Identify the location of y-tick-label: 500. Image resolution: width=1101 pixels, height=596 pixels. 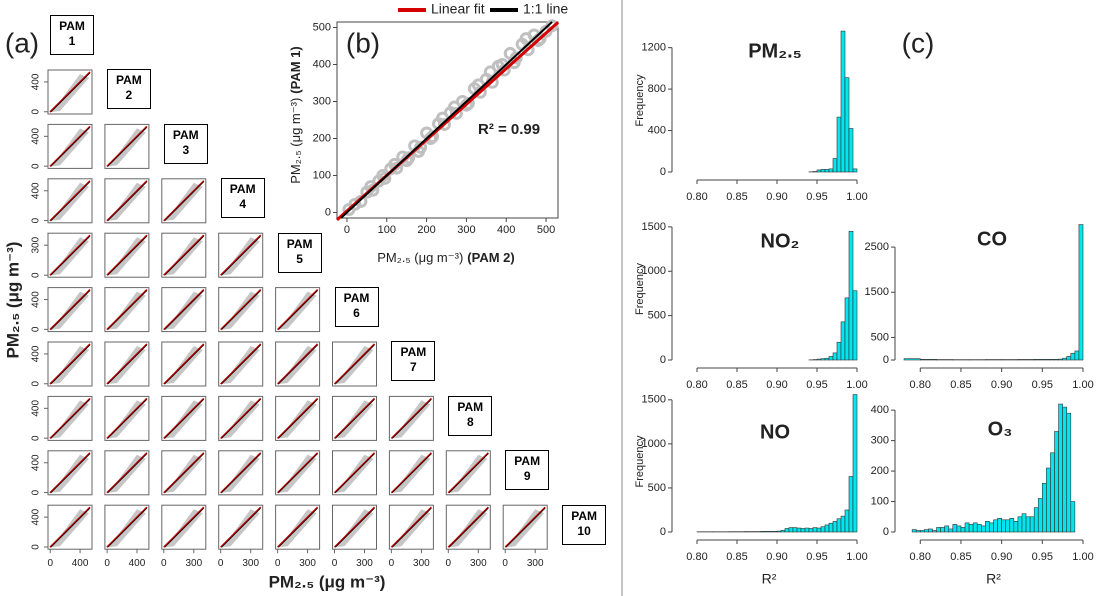
(657, 316).